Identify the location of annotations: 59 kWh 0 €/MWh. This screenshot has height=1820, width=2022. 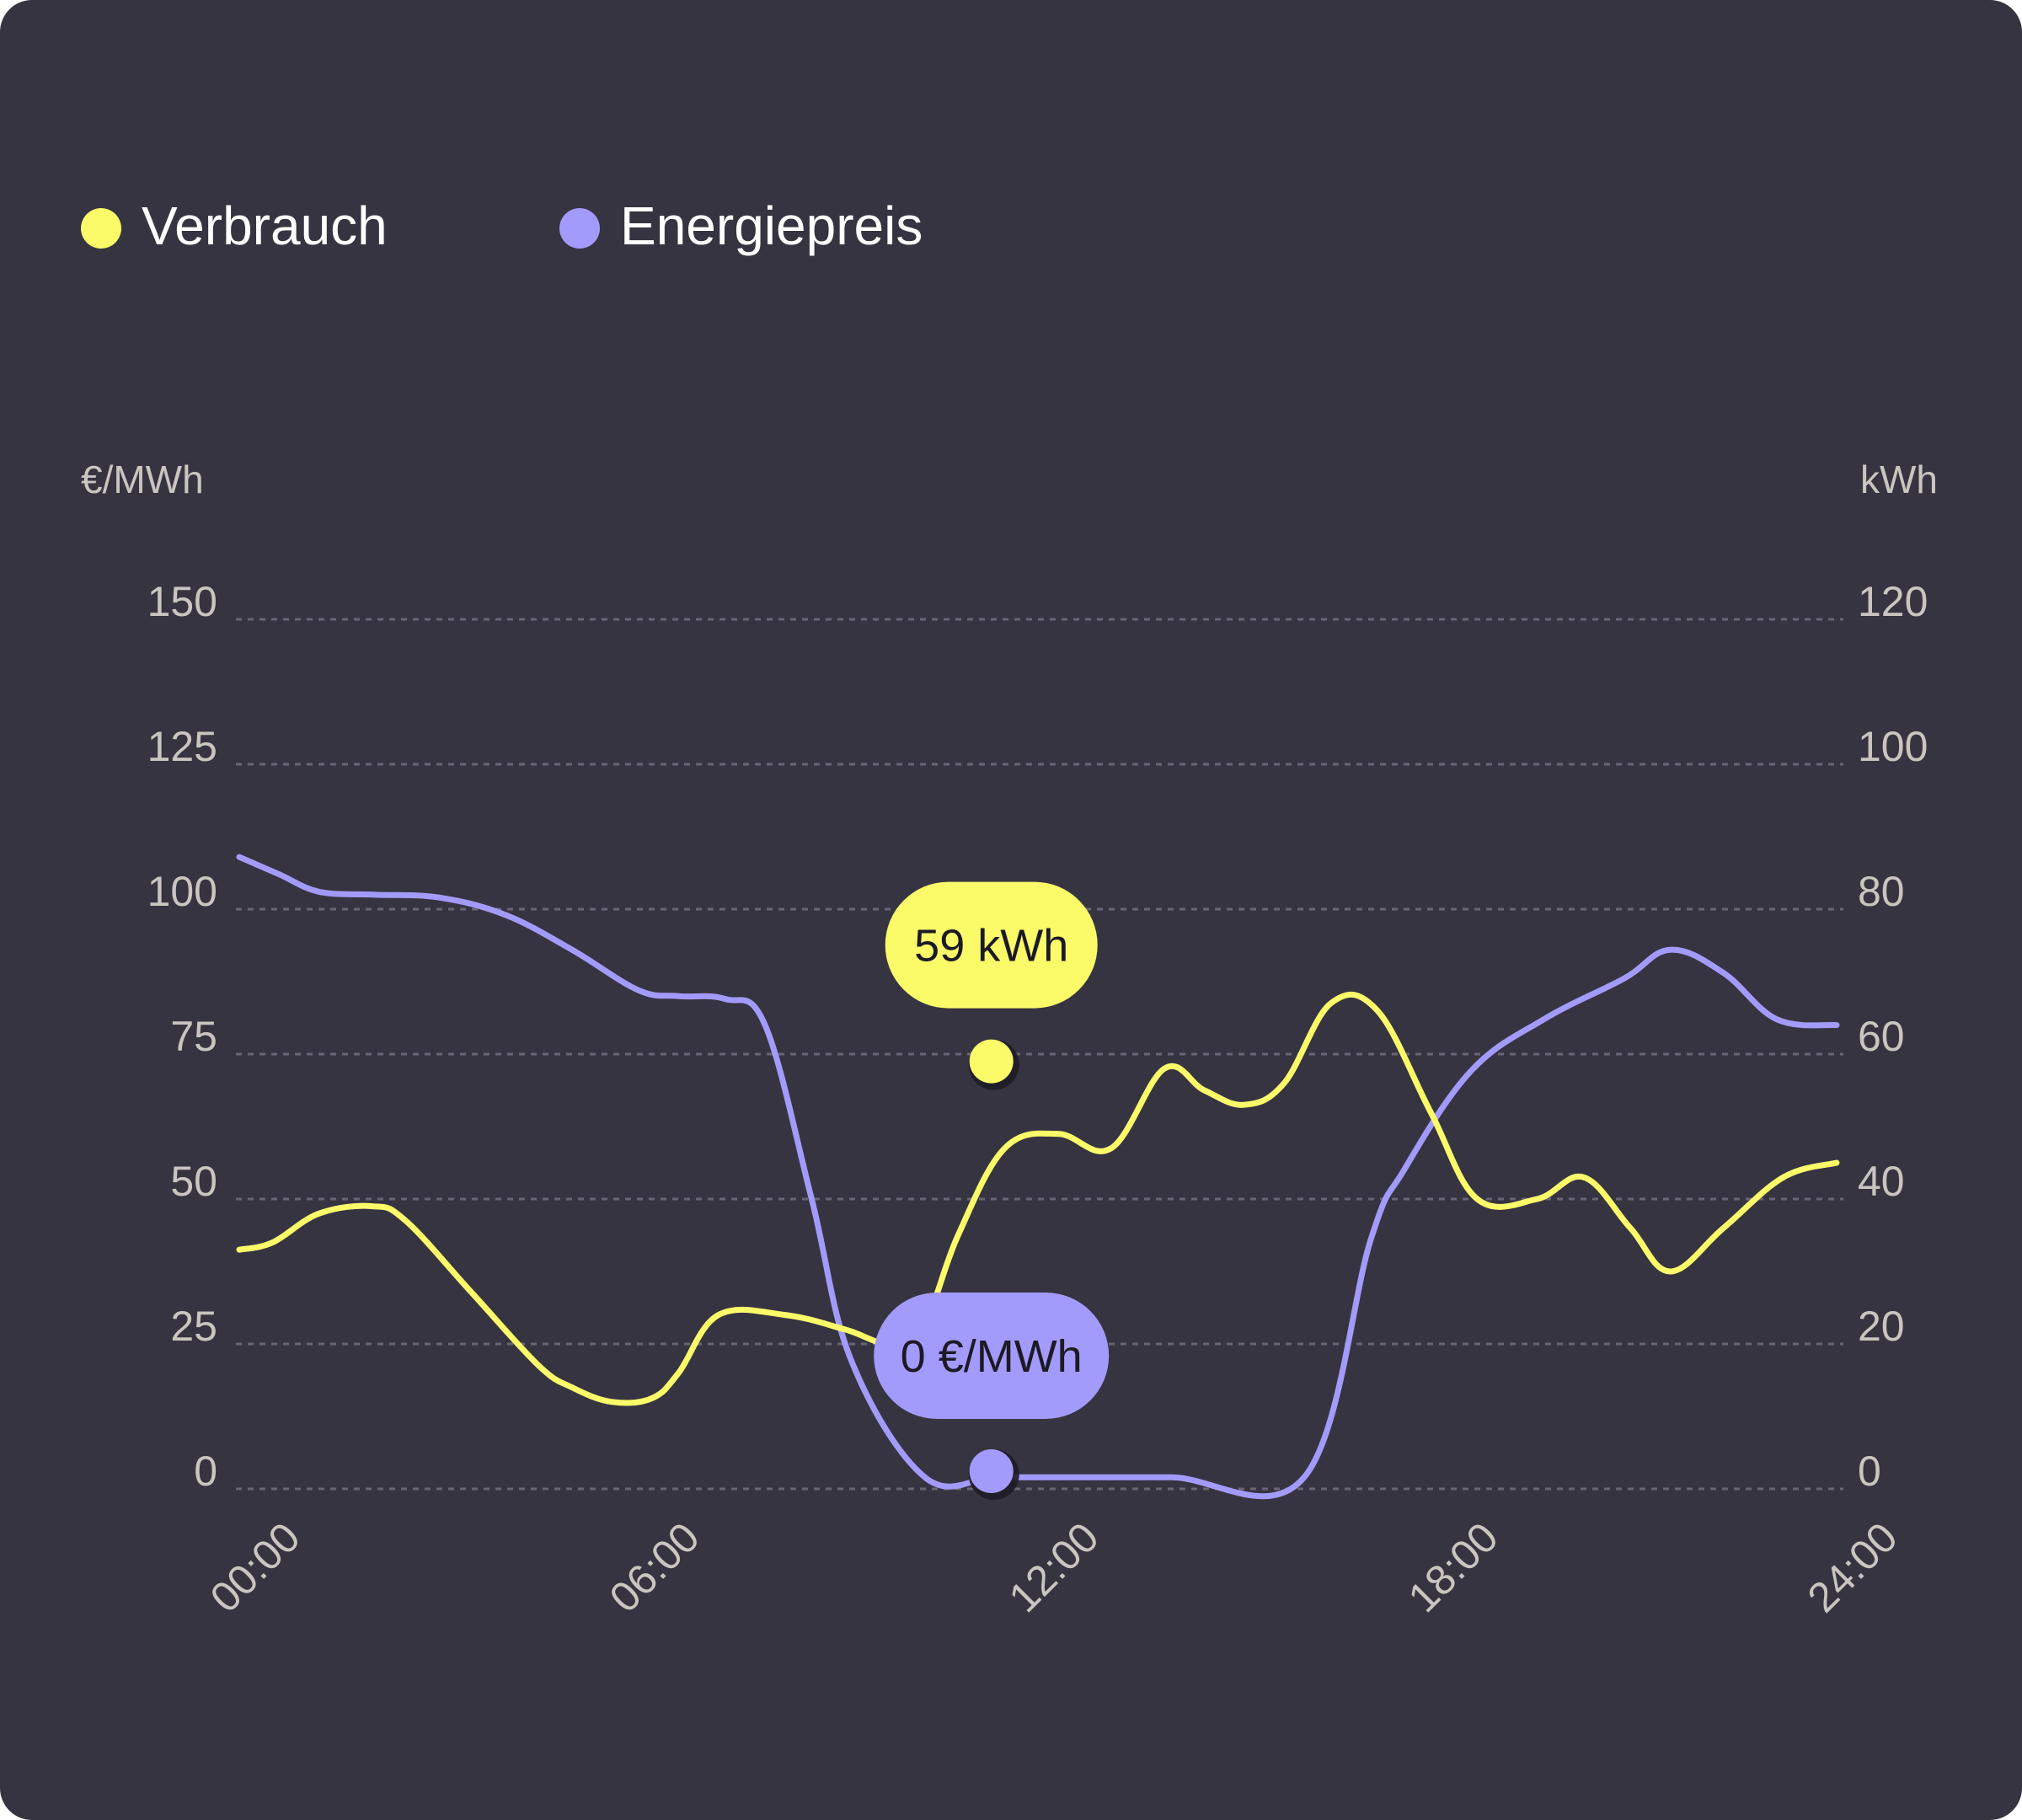
(992, 1190).